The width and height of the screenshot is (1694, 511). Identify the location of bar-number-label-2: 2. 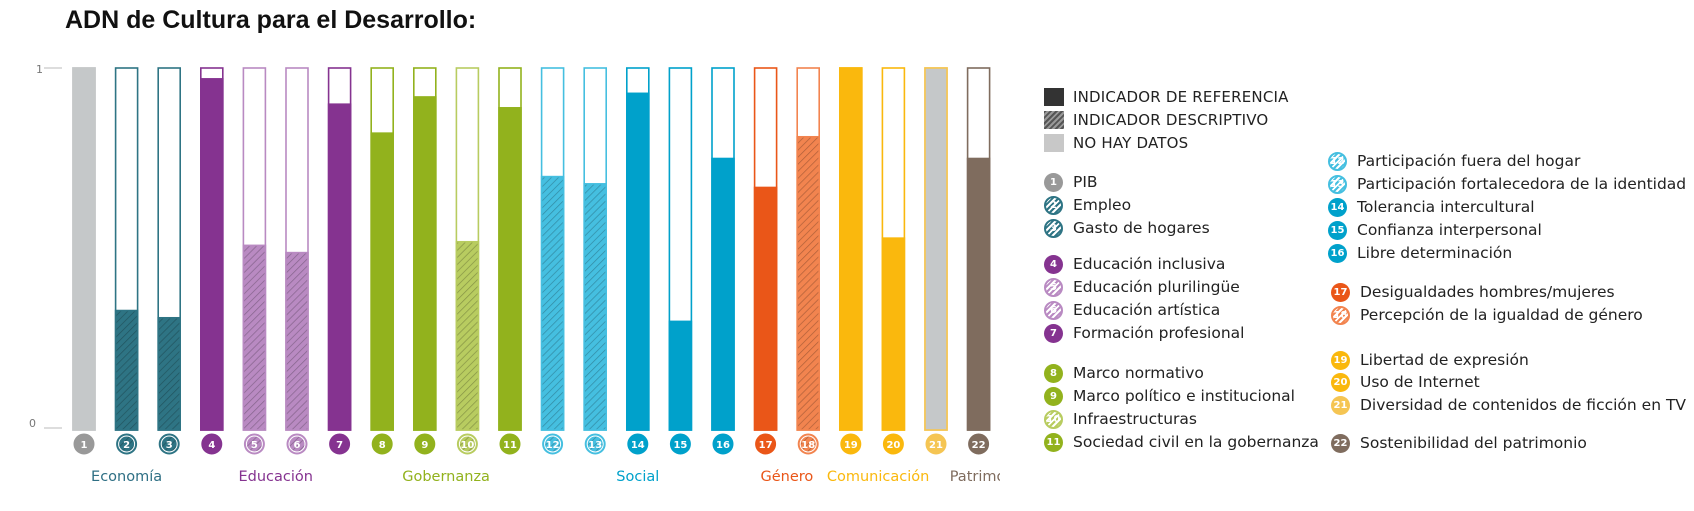
(126, 445).